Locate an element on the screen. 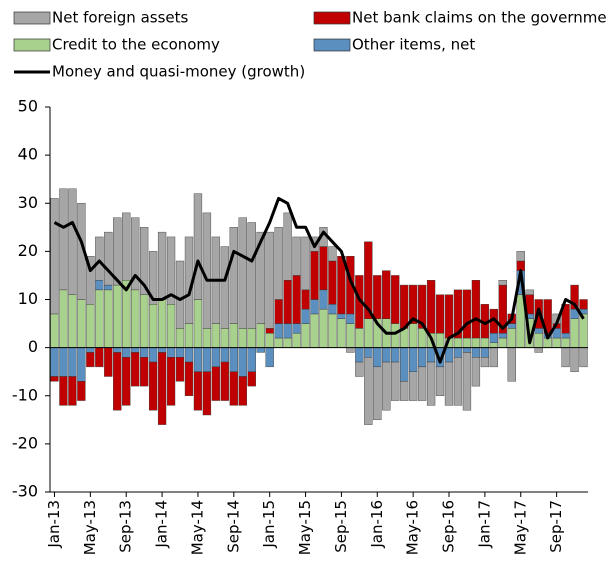 The width and height of the screenshot is (608, 562). y-tick-label: 0 is located at coordinates (33, 346).